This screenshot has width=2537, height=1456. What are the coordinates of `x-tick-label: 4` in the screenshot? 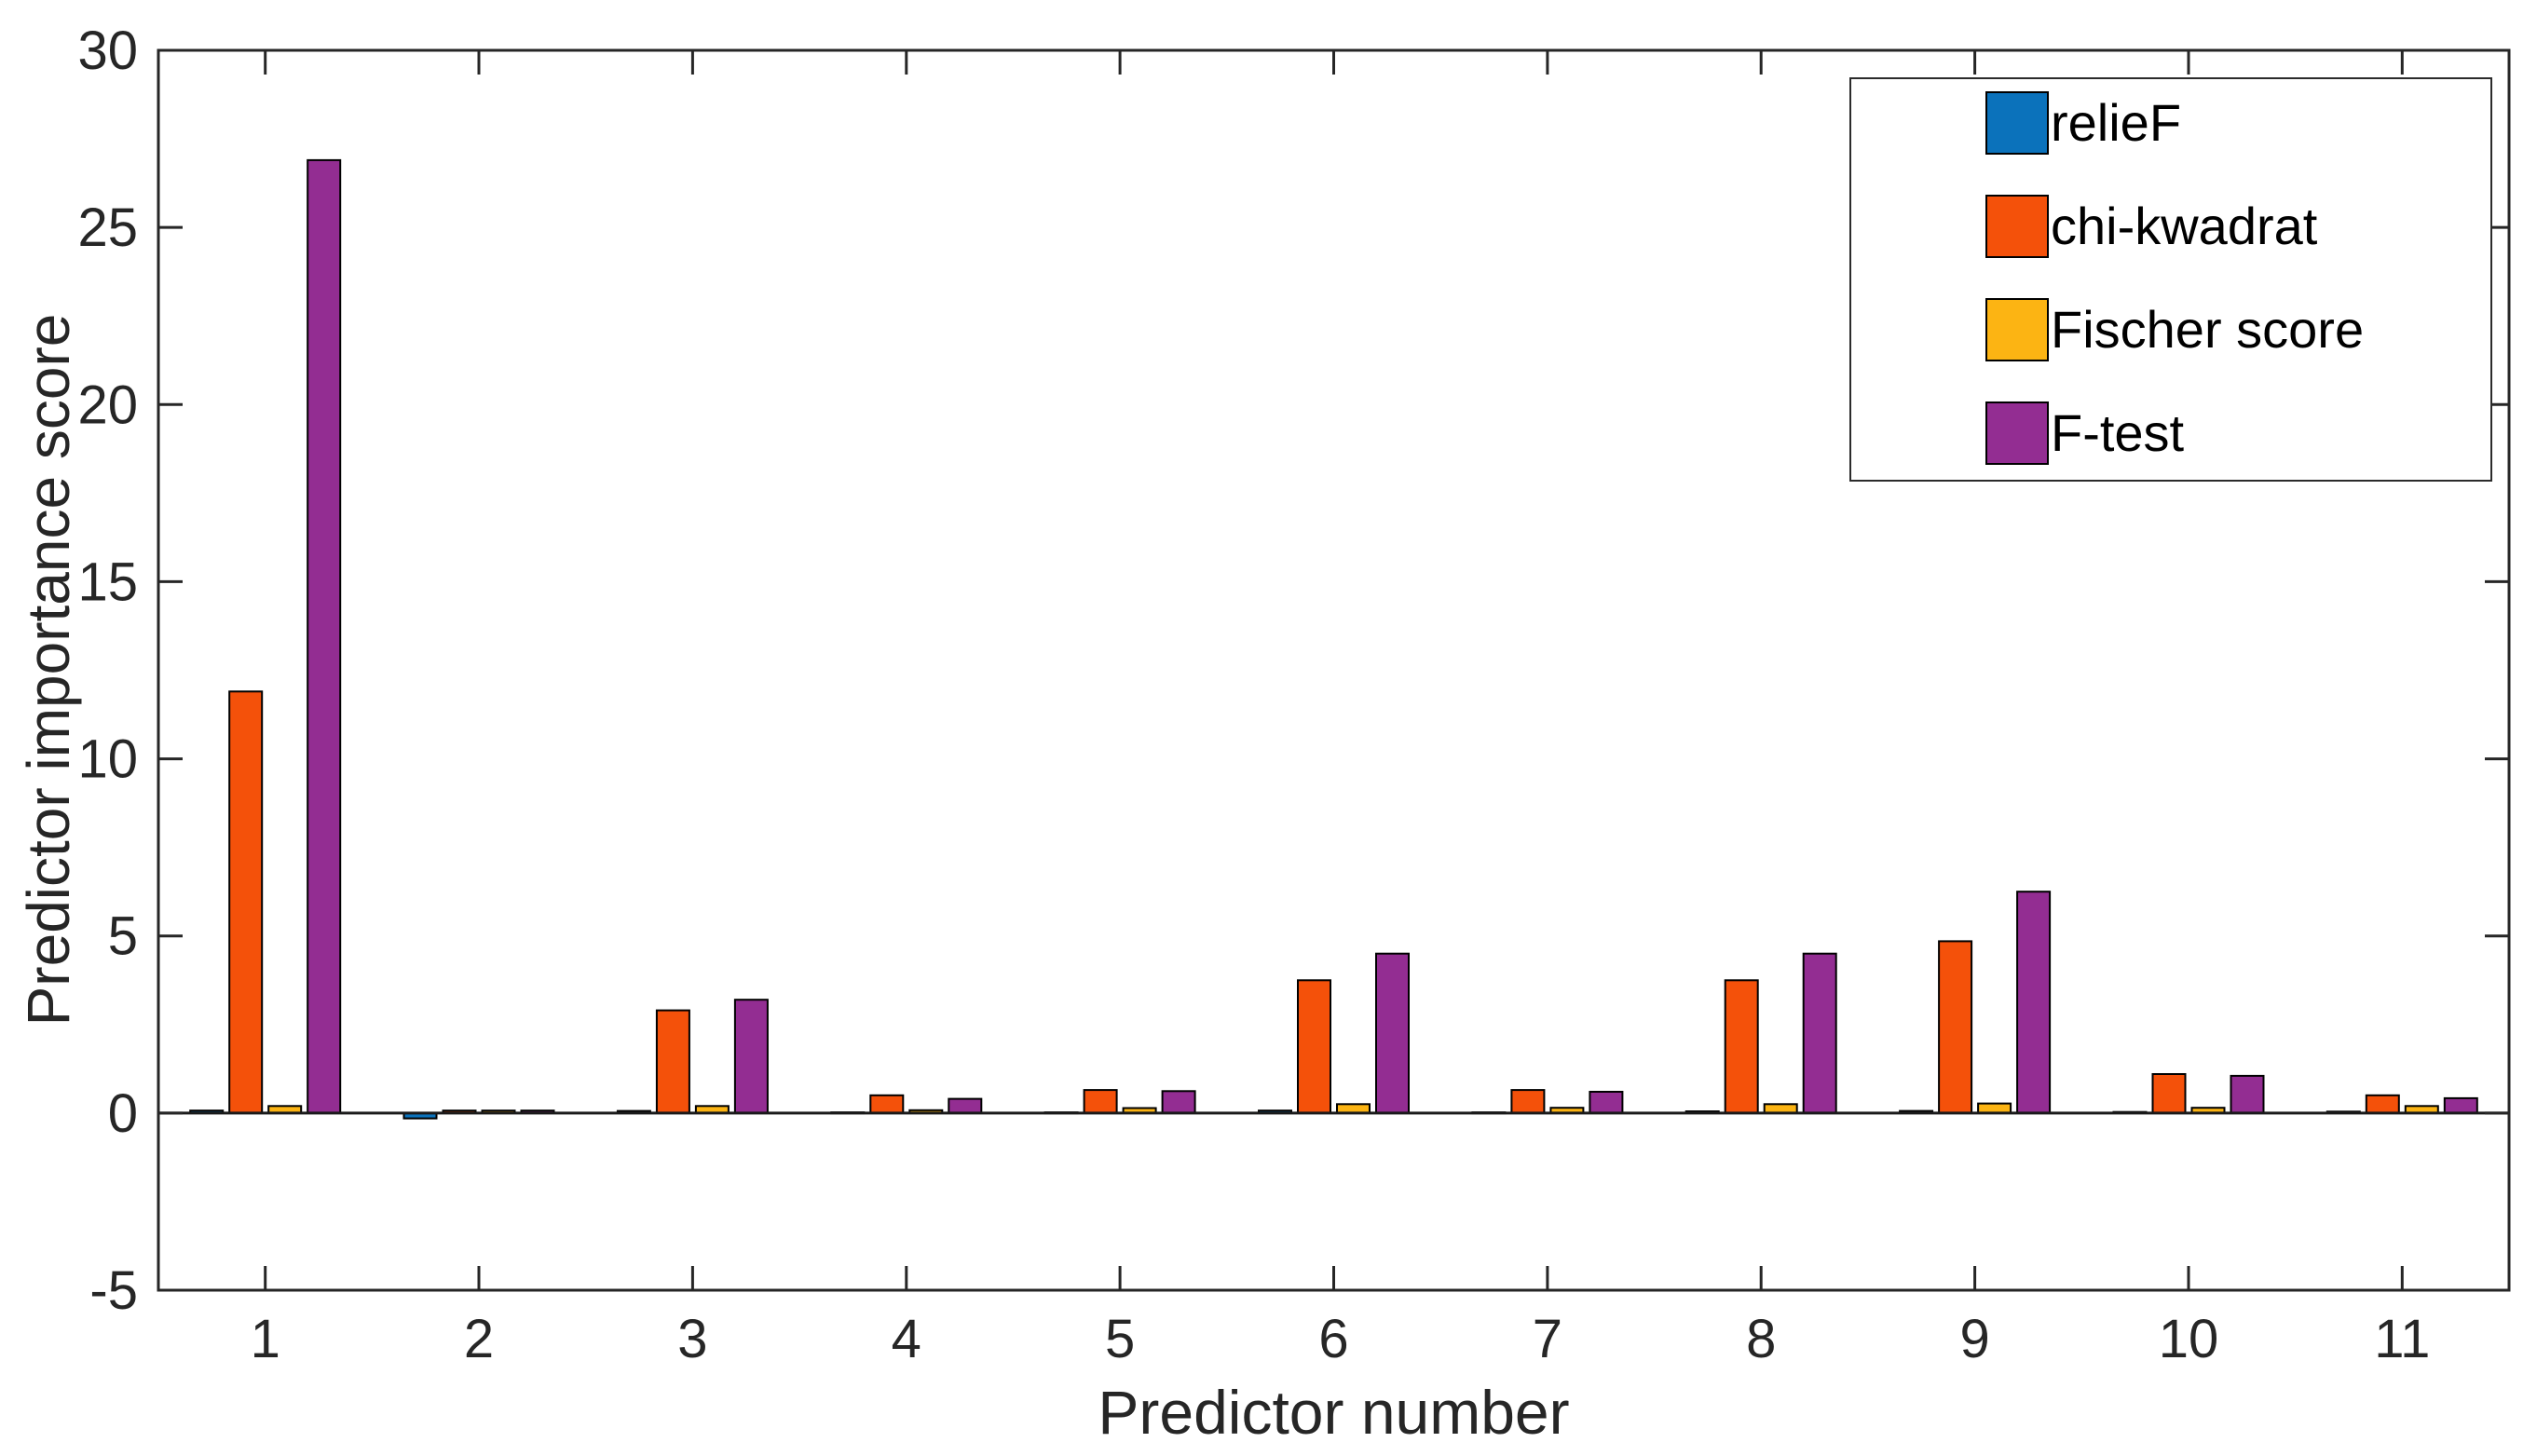 It's located at (906, 1339).